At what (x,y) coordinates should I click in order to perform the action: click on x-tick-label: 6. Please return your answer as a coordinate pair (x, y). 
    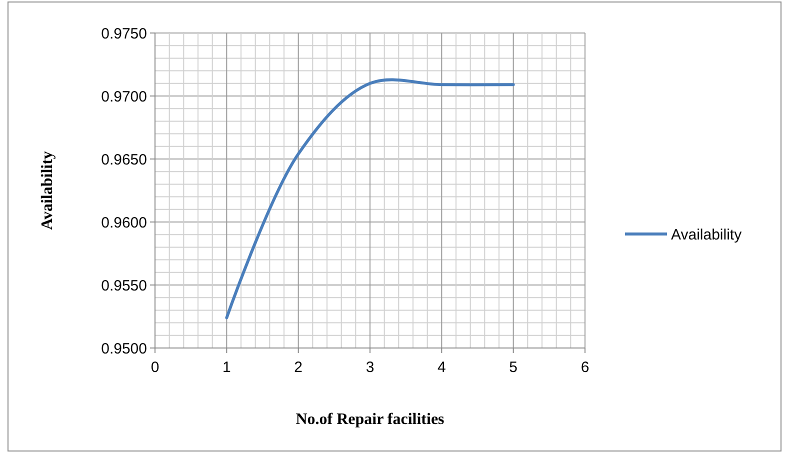
    Looking at the image, I should click on (585, 367).